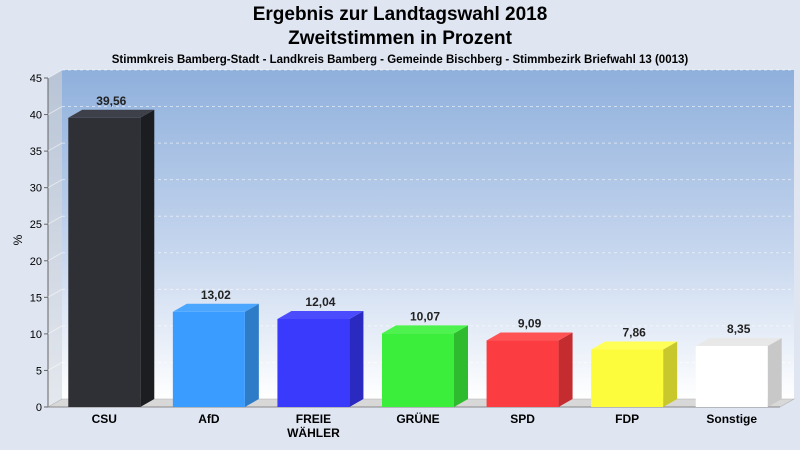 Image resolution: width=800 pixels, height=450 pixels. I want to click on x-tick-label-line: CSU, so click(104, 419).